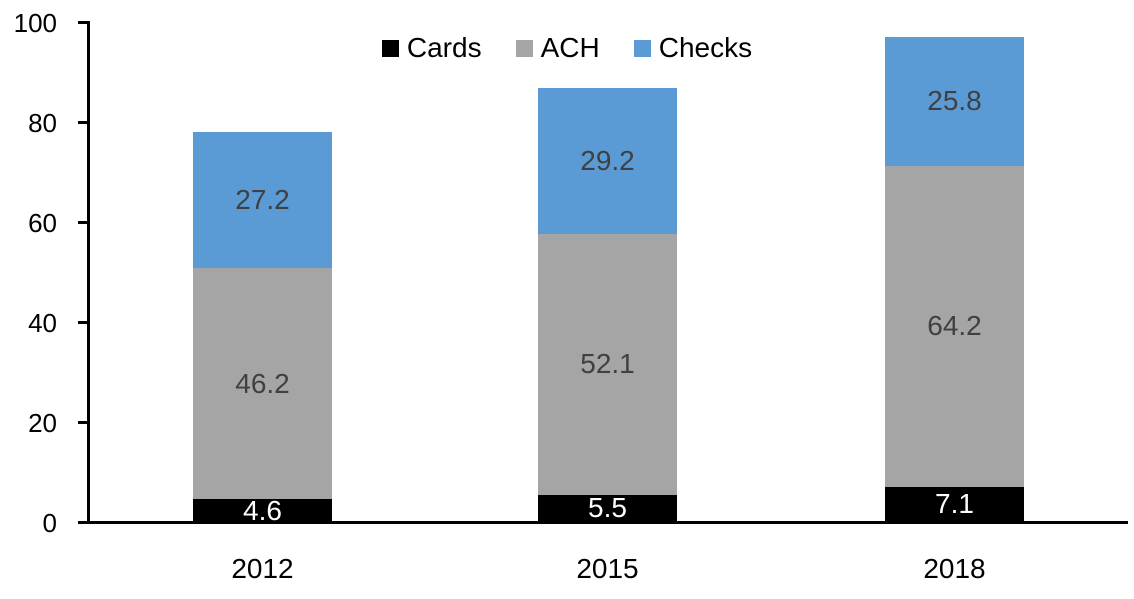 The height and width of the screenshot is (599, 1134). I want to click on bar-segment-value-label: 27.2, so click(262, 199).